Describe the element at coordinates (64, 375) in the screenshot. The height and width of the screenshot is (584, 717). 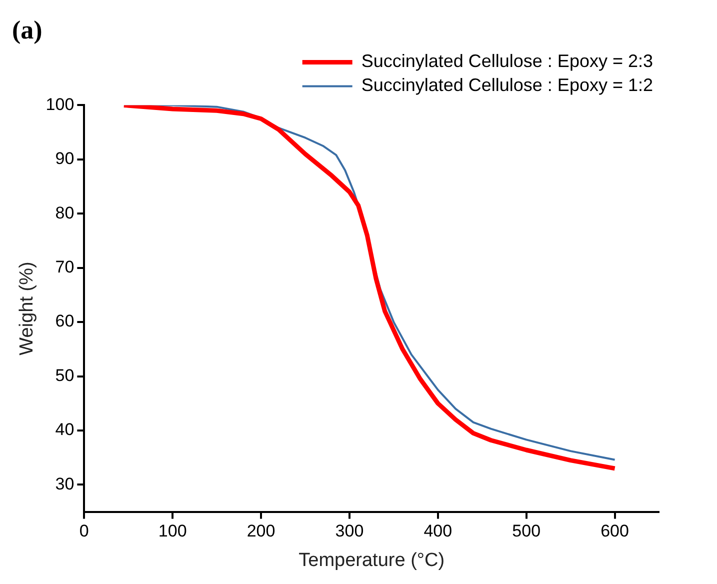
I see `y-tick-label: 50` at that location.